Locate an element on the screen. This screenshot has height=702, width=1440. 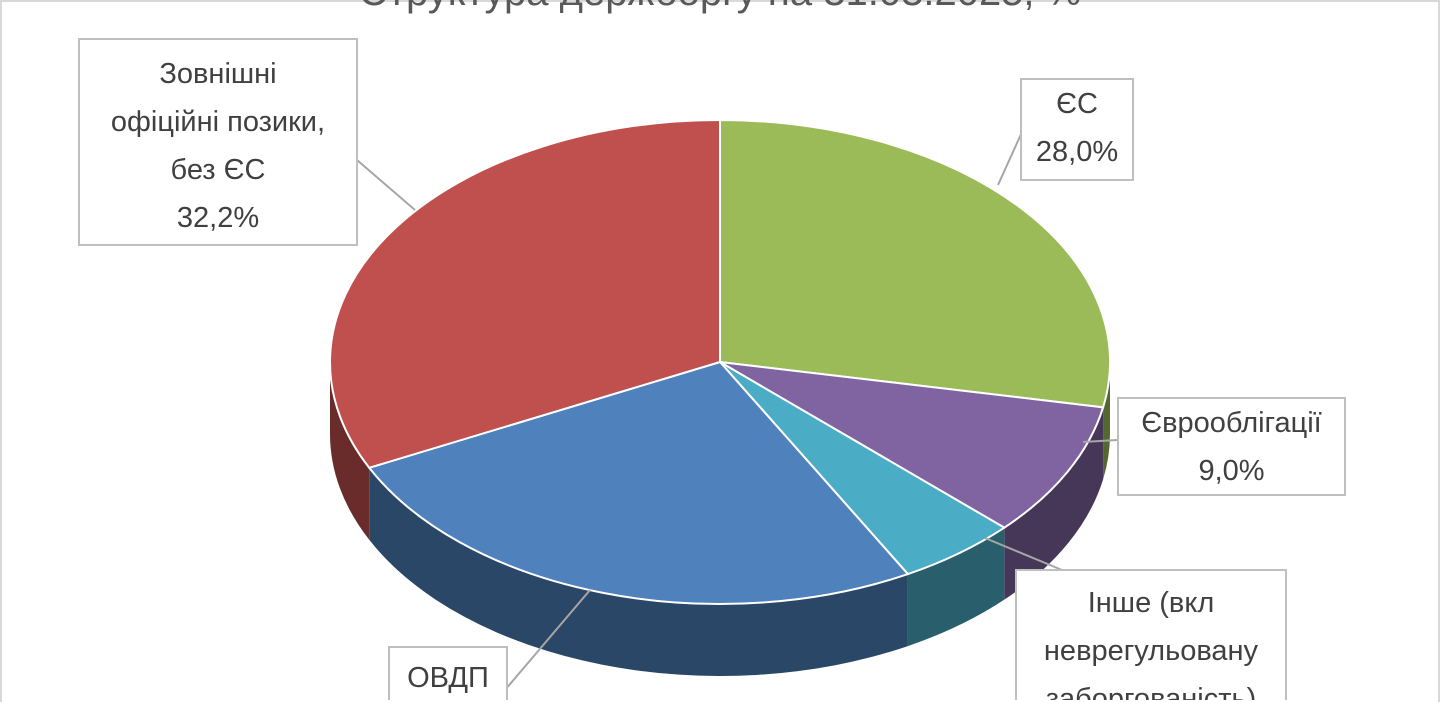
category-label: Інше (вкл неврегульовану заборгованість) is located at coordinates (1151, 643).